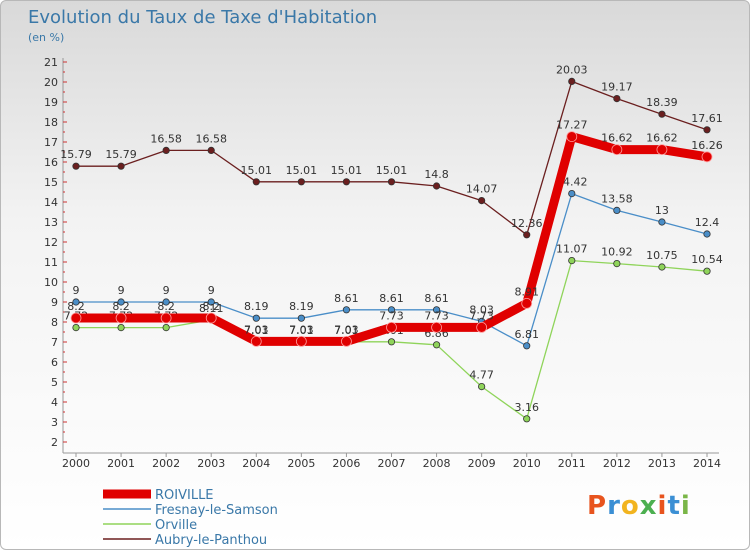 The height and width of the screenshot is (550, 750). Describe the element at coordinates (662, 138) in the screenshot. I see `data-label: 16.62` at that location.